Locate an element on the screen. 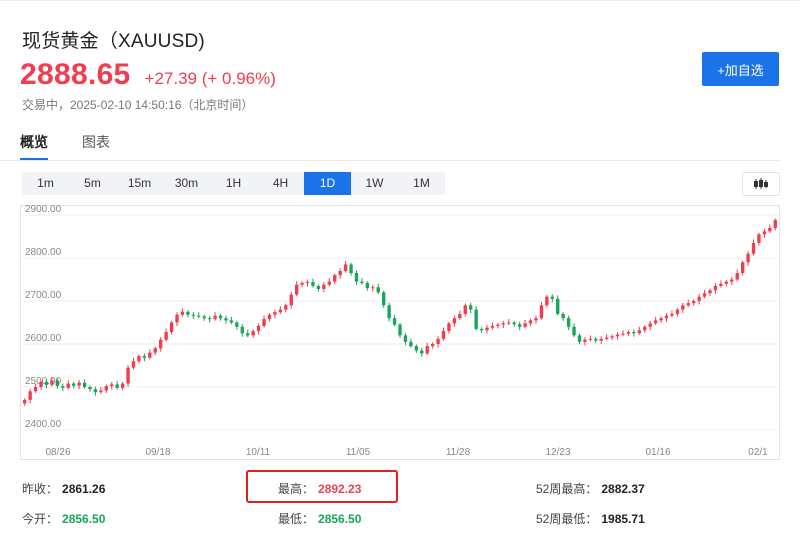 The width and height of the screenshot is (800, 548). tab-divider is located at coordinates (390, 160).